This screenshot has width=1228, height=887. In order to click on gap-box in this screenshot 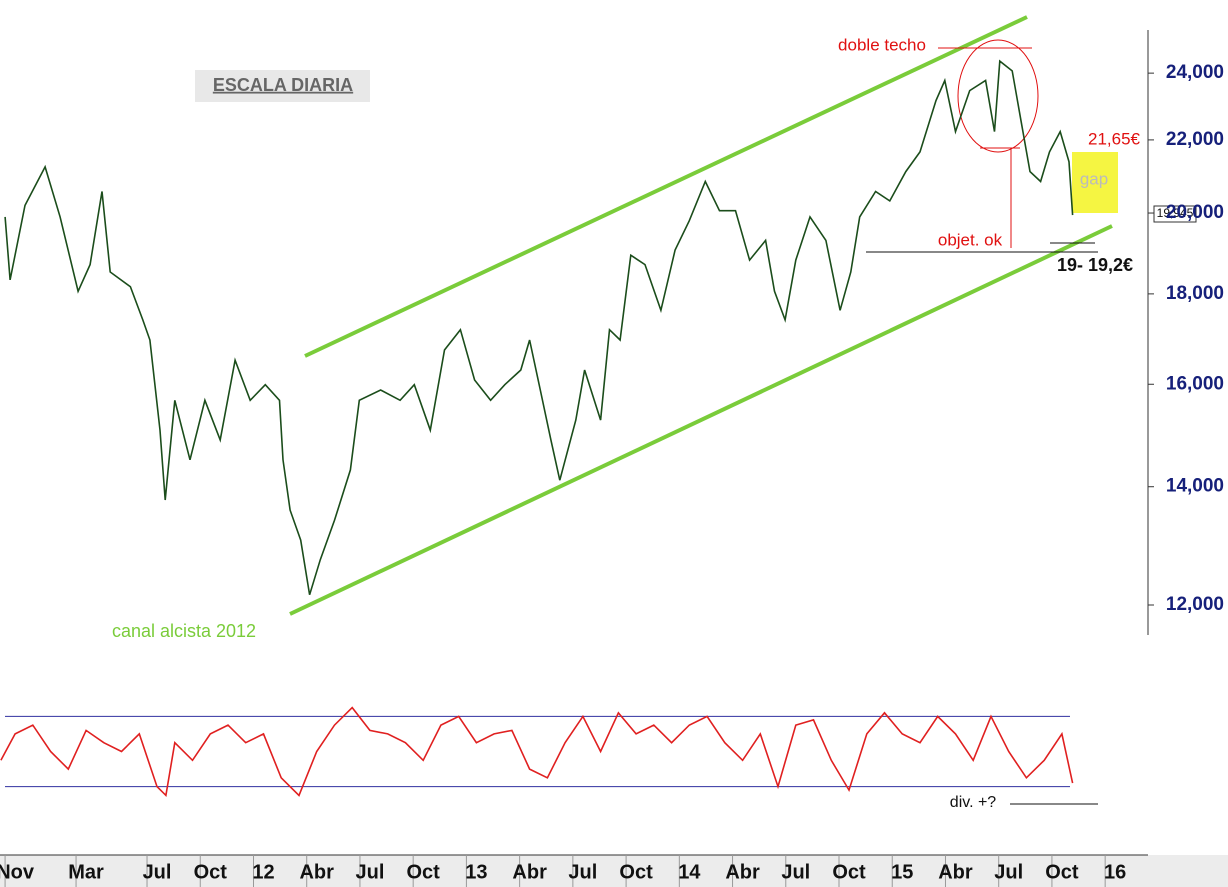, I will do `click(1095, 182)`.